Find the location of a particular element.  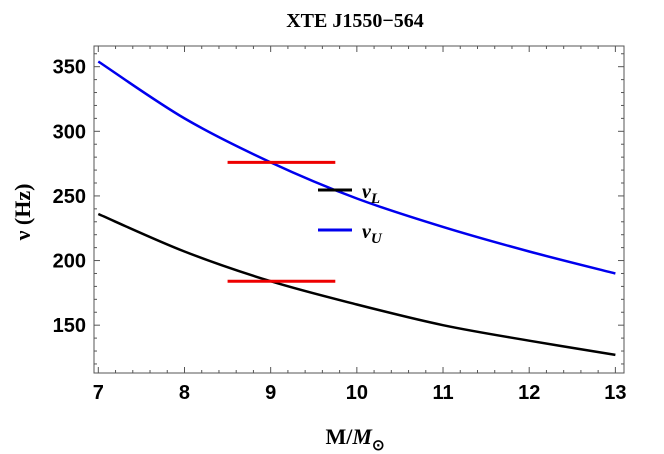

legend-label-nu-l: νL is located at coordinates (371, 194).